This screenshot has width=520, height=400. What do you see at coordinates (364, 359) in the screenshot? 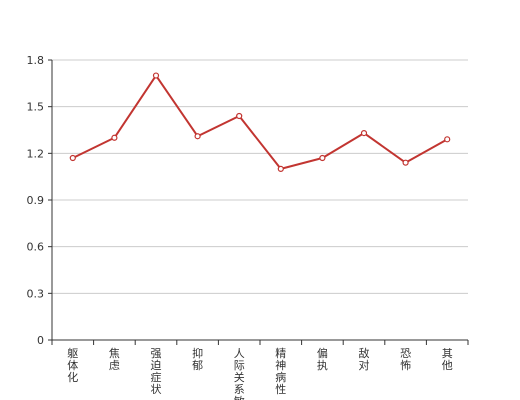
I see `x-tick-label: 敌对` at bounding box center [364, 359].